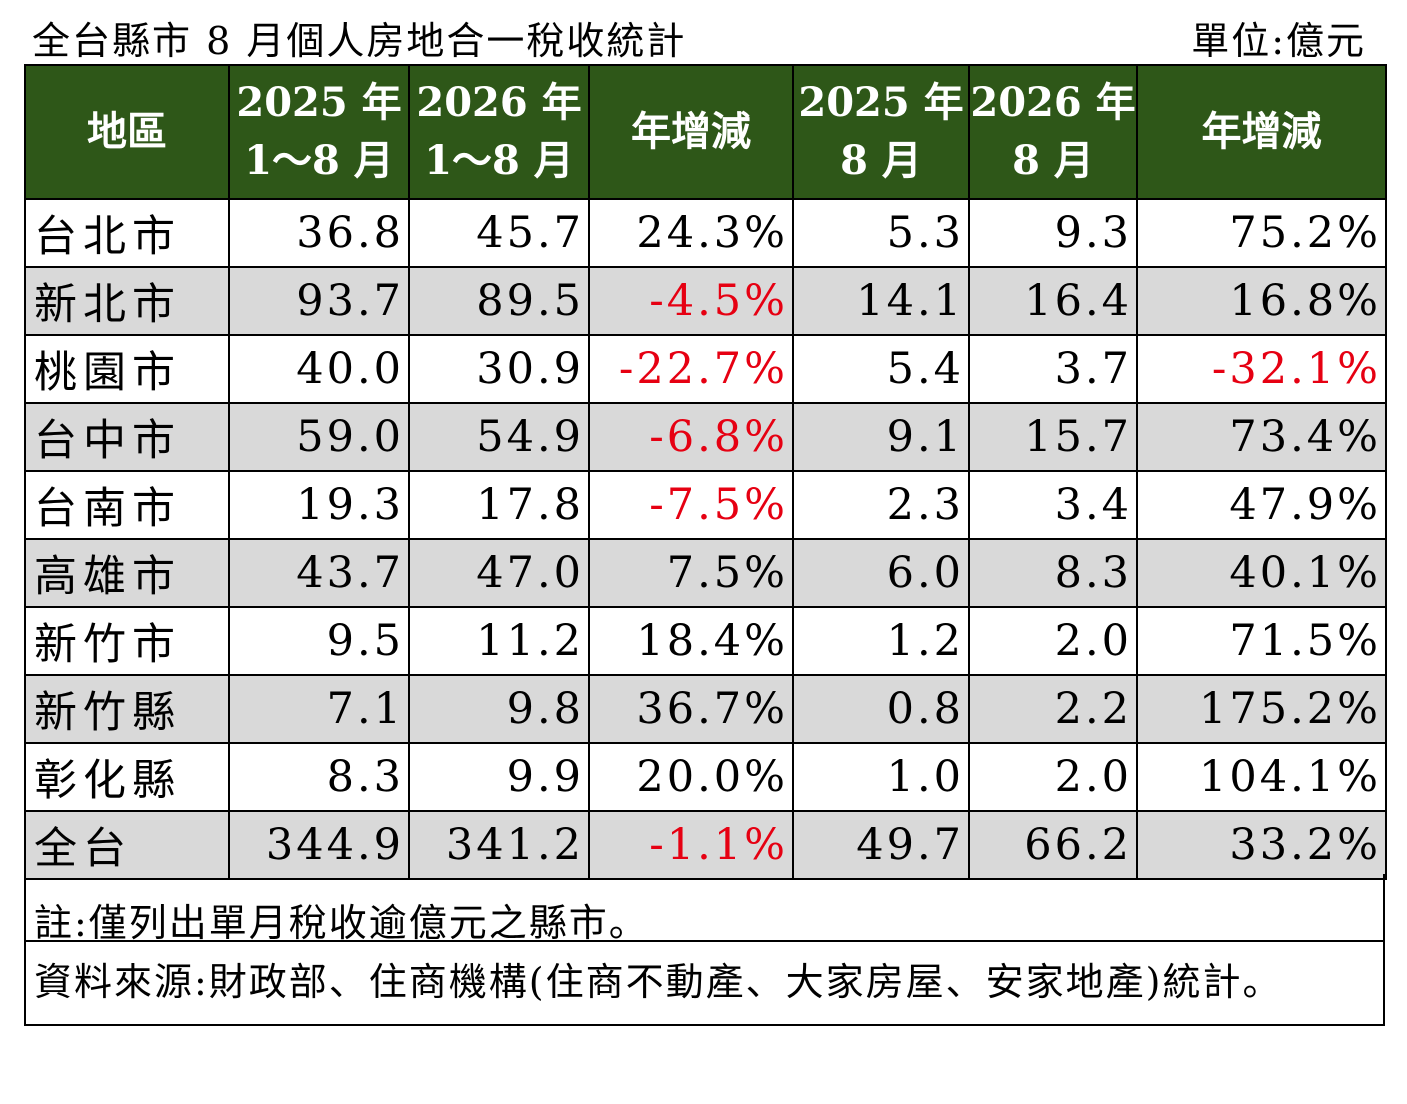  What do you see at coordinates (319, 132) in the screenshot?
I see `header-ytd-2025: 2025 年 1～8 月` at bounding box center [319, 132].